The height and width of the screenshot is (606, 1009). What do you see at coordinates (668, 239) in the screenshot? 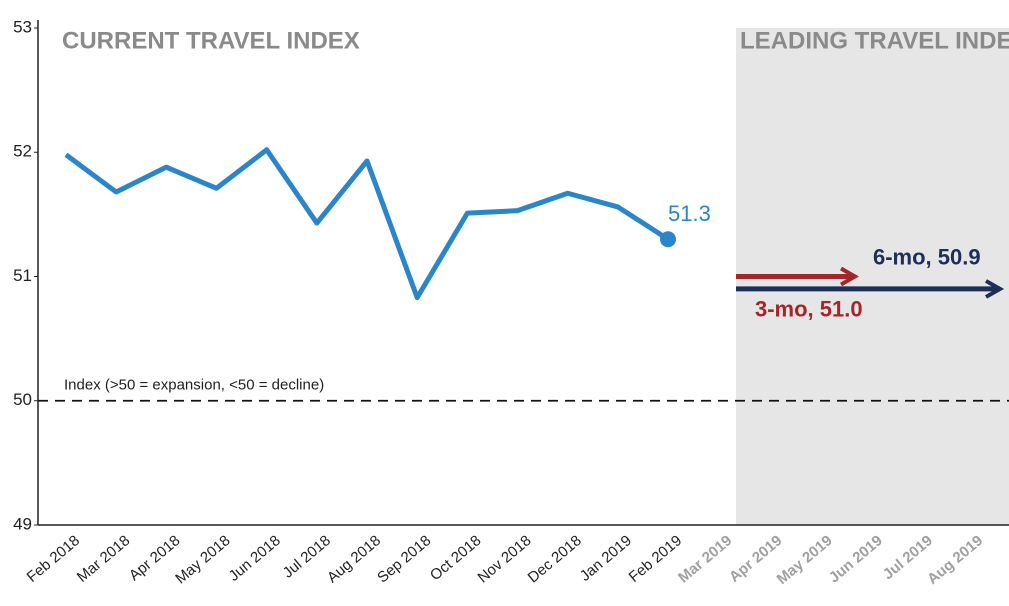
I see `end-point` at bounding box center [668, 239].